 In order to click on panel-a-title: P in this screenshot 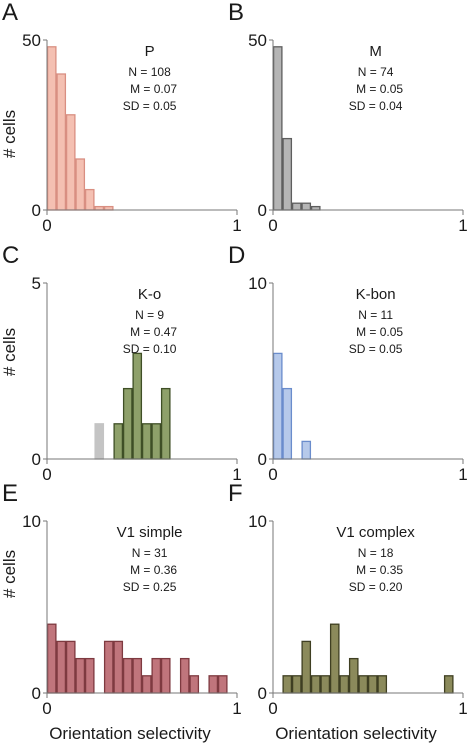, I will do `click(150, 51)`.